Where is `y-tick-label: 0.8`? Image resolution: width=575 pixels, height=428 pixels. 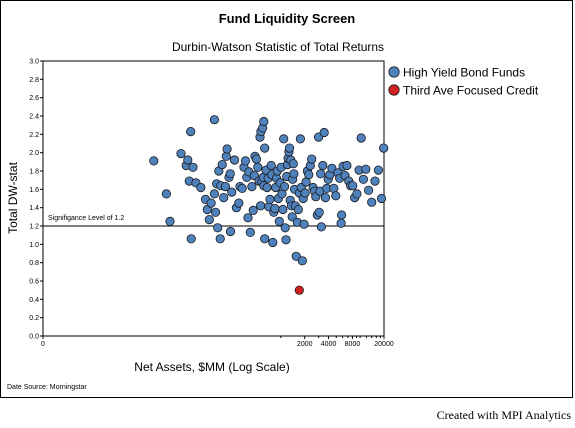 y-tick-label: 0.8 is located at coordinates (34, 263).